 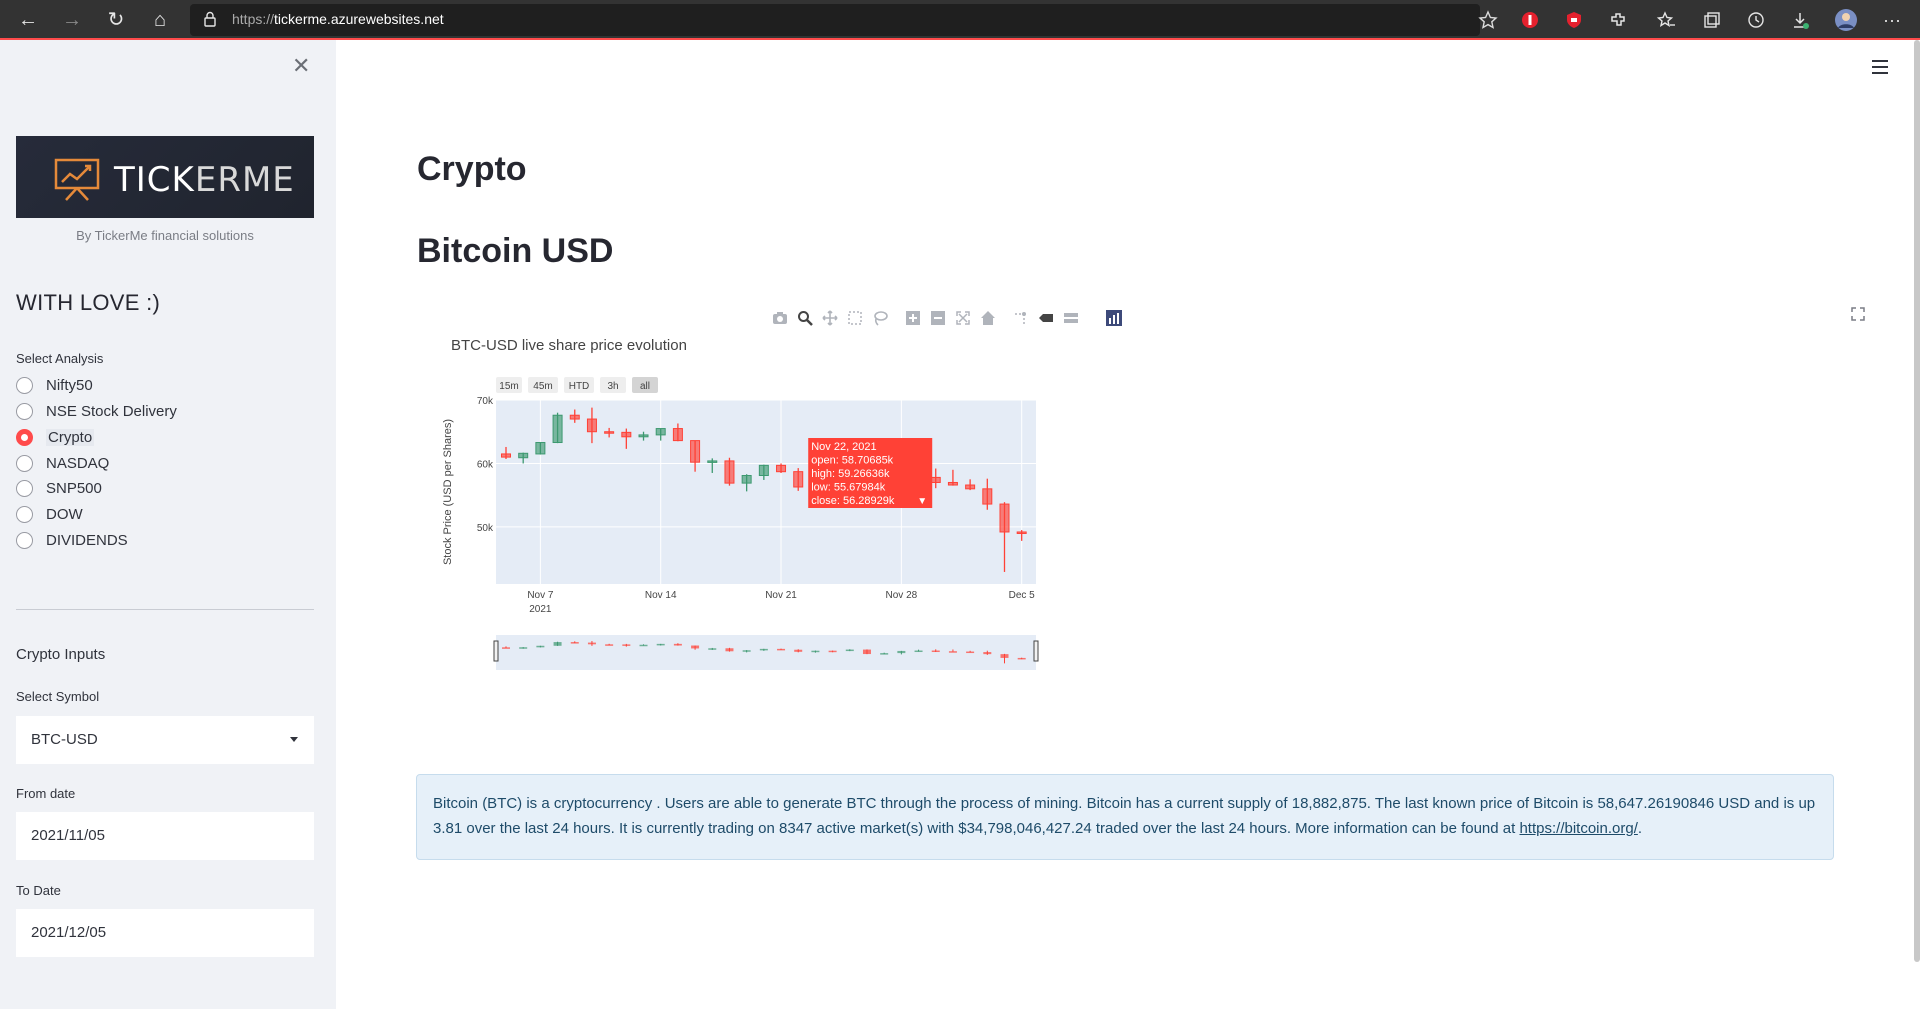 I want to click on collections-icon, so click(x=1712, y=20).